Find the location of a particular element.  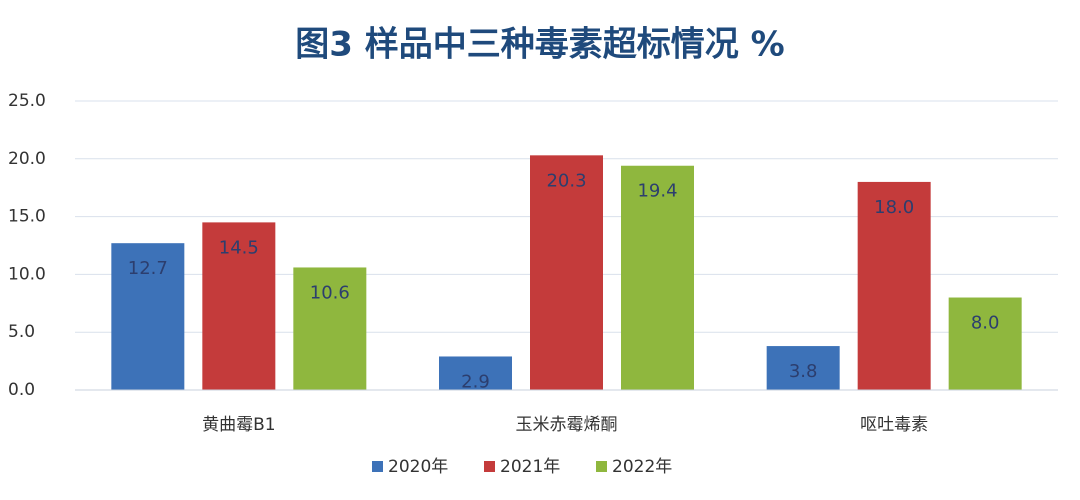

y-tick-label: 5.0 is located at coordinates (21, 332).